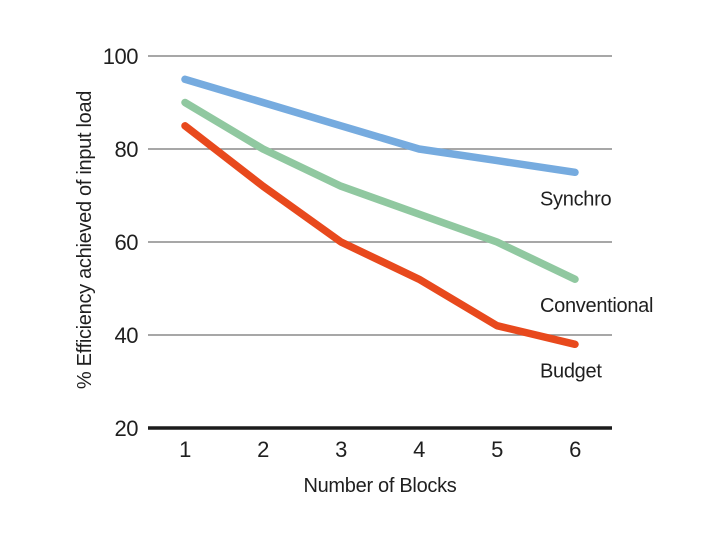 Image resolution: width=720 pixels, height=540 pixels. What do you see at coordinates (596, 306) in the screenshot?
I see `series-label-conventional: Conventional` at bounding box center [596, 306].